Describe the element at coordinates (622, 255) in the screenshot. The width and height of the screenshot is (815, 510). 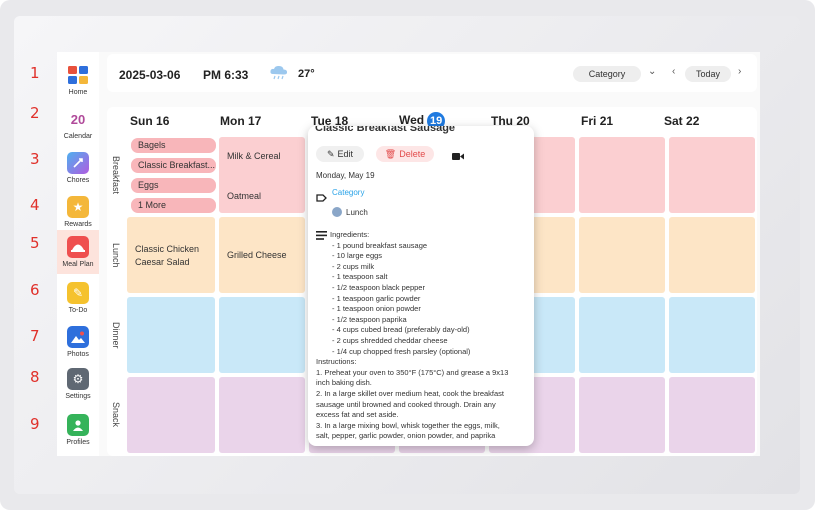
I see `cell-fri-lunch` at that location.